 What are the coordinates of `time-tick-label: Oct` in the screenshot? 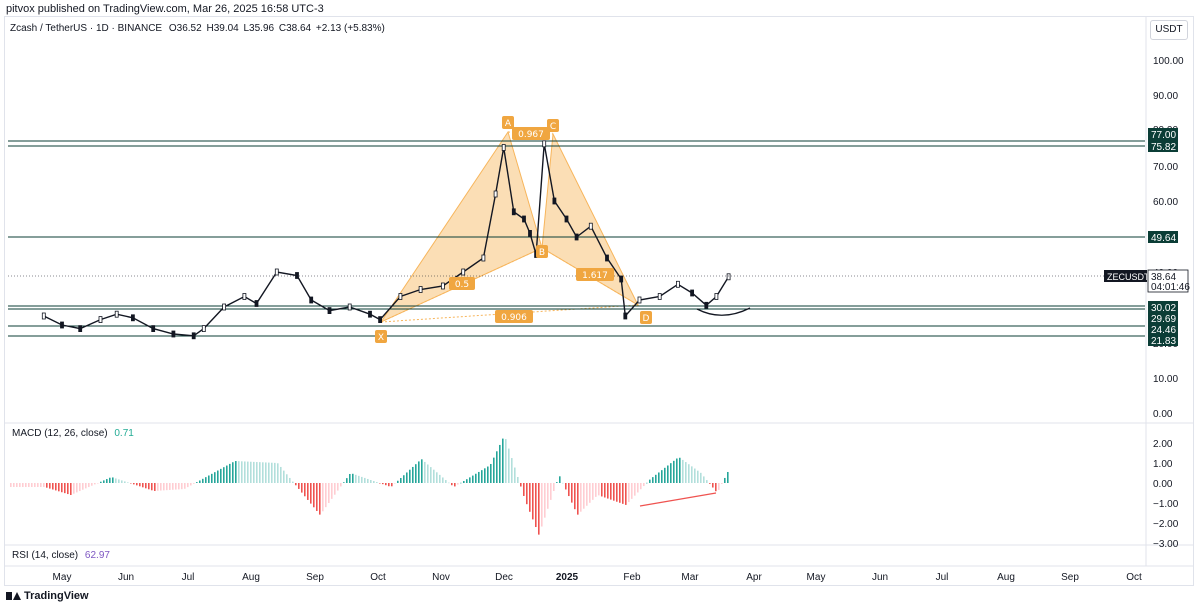 It's located at (1134, 577).